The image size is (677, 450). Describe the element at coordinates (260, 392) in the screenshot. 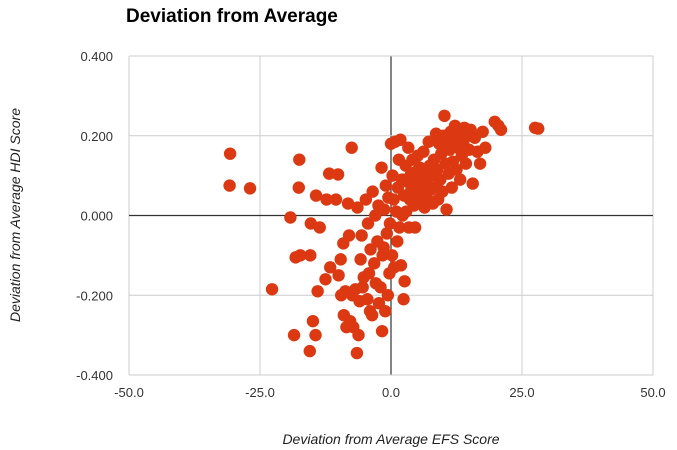

I see `x-tick-label: -25.0` at that location.